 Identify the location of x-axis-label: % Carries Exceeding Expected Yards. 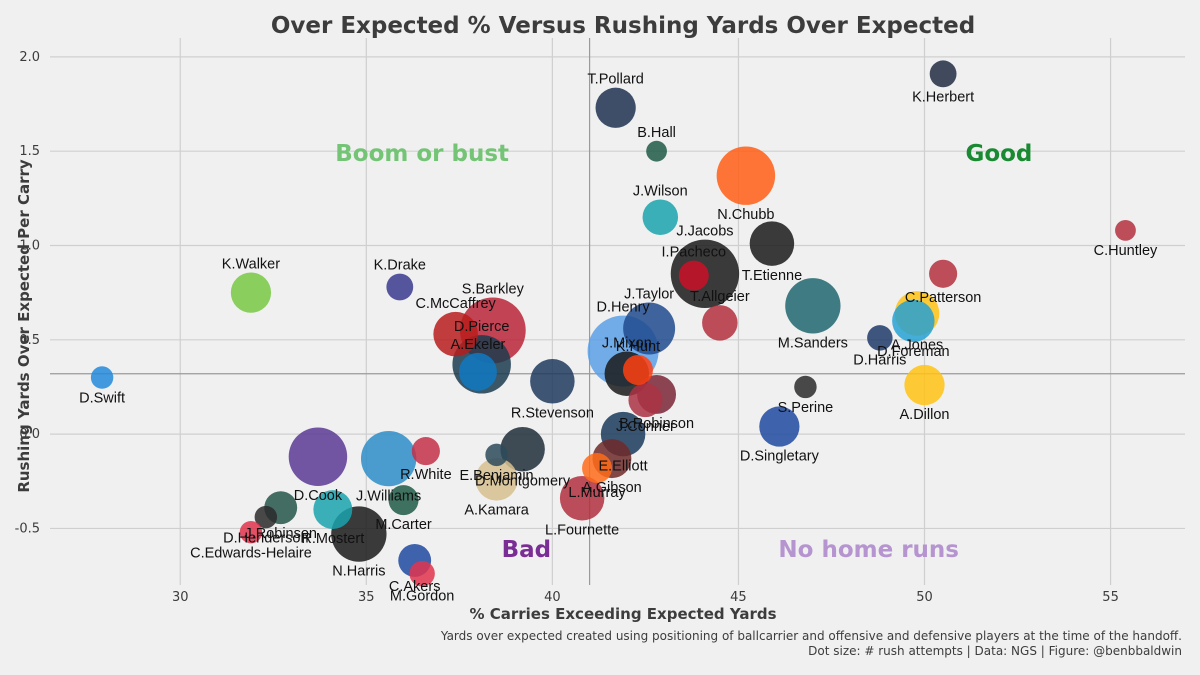
(623, 614).